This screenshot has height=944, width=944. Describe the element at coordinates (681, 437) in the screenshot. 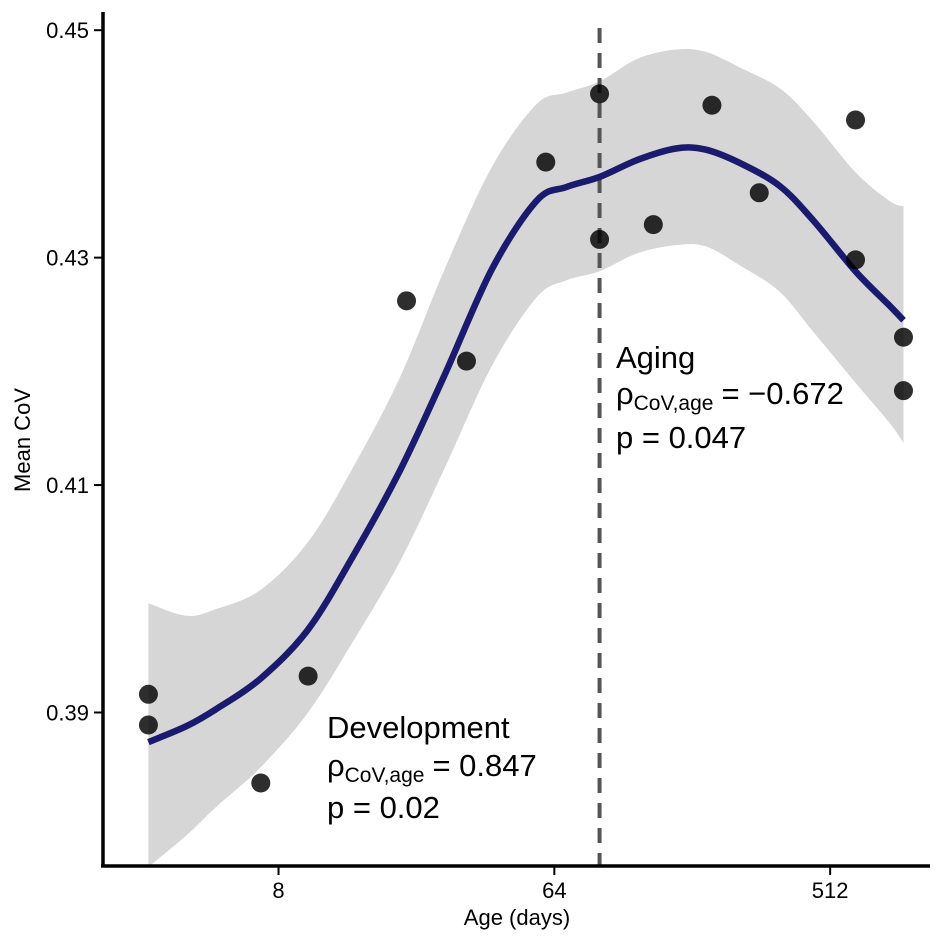

I see `annotation-aging-p: p = 0.047` at that location.